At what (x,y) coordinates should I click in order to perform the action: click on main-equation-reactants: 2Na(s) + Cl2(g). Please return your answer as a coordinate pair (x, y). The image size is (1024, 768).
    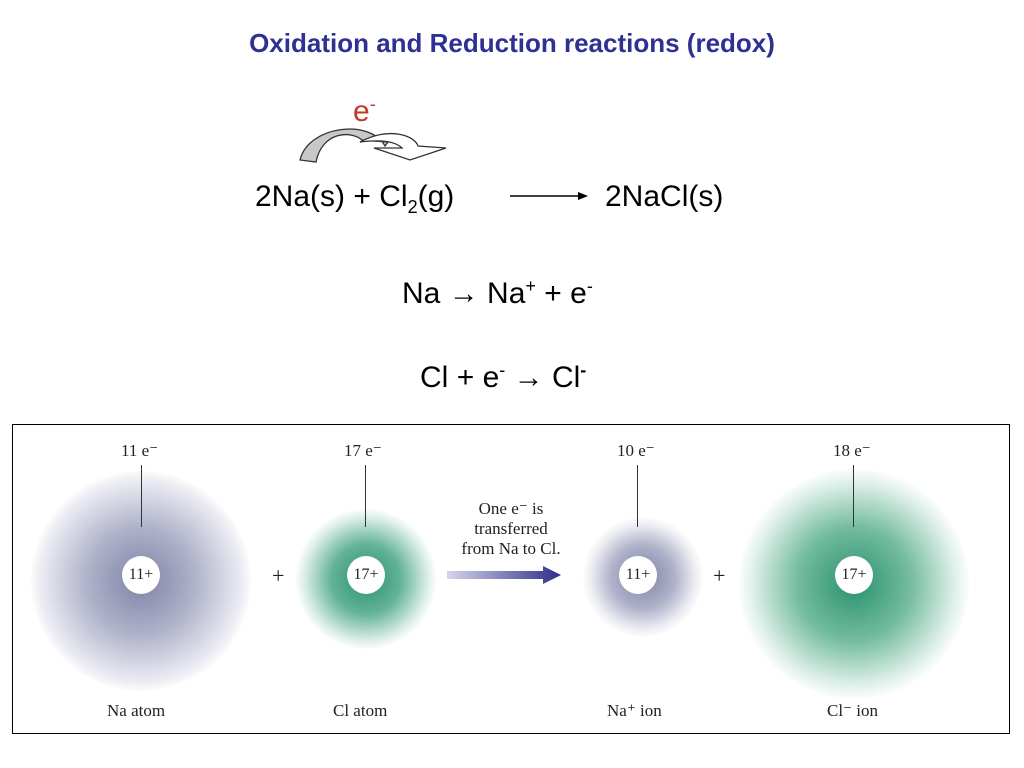
    Looking at the image, I should click on (354, 199).